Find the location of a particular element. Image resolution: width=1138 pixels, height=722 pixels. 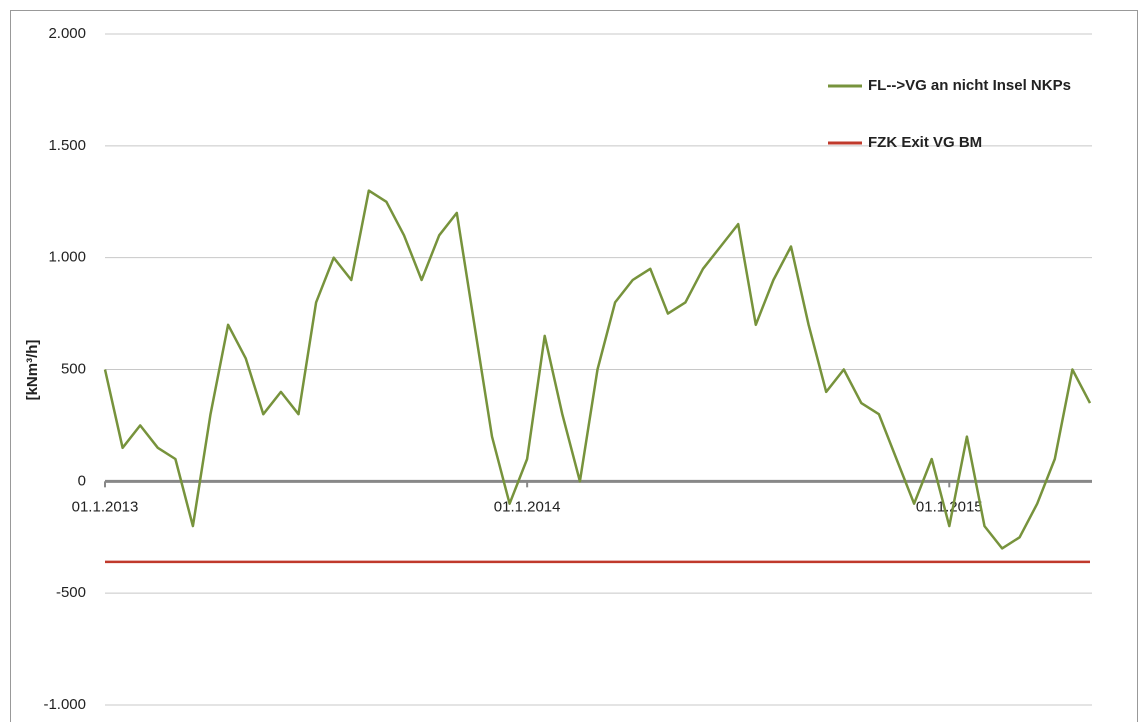

y-tick-label: 1.500 is located at coordinates (67, 145).